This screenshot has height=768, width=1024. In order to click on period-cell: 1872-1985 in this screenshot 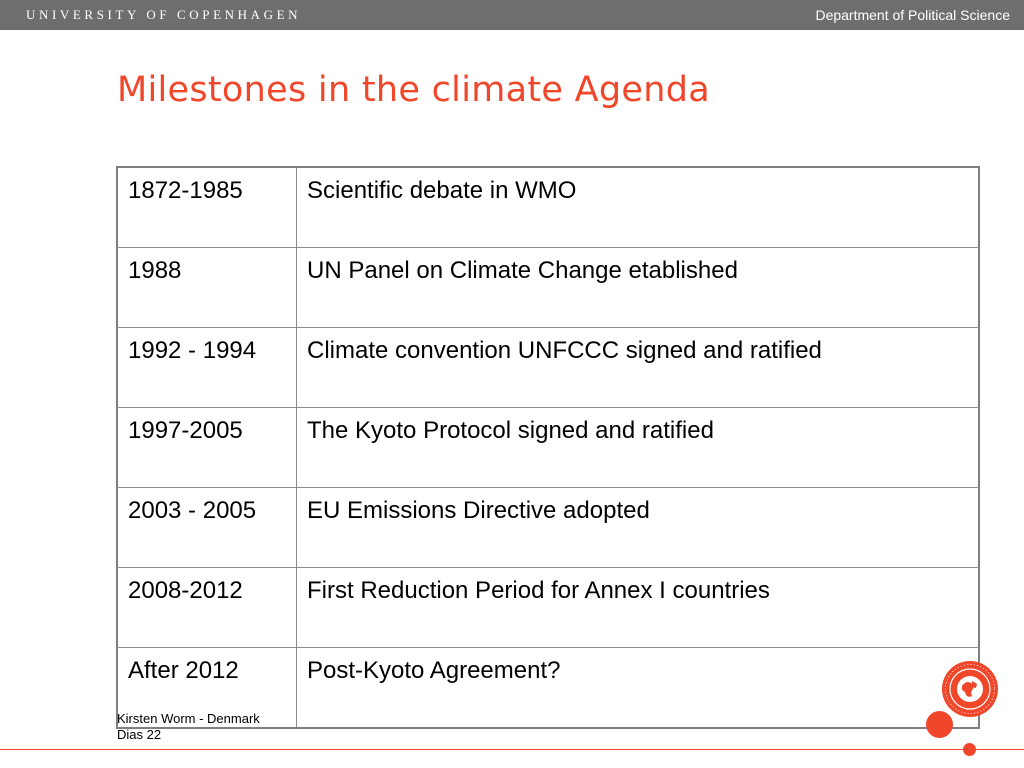, I will do `click(206, 207)`.